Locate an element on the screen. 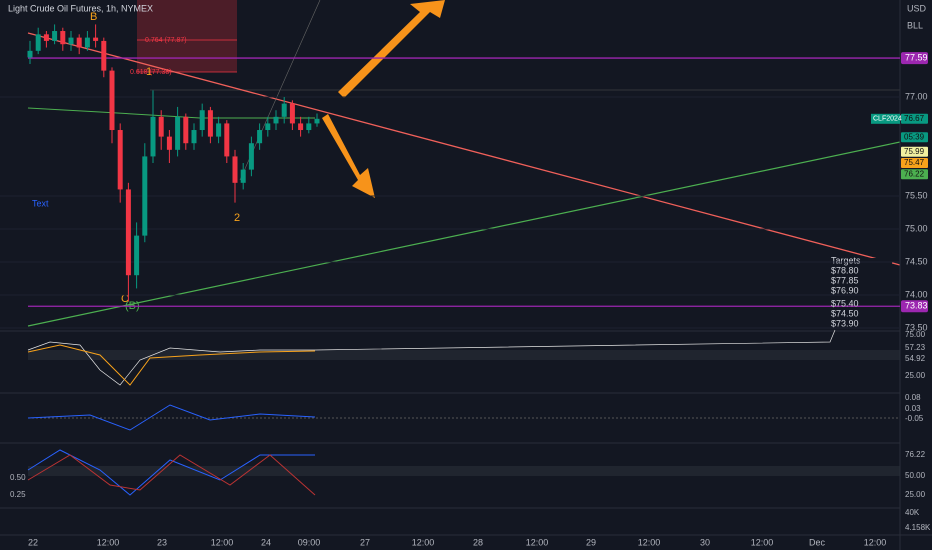 This screenshot has height=550, width=932. unit: BLL is located at coordinates (915, 25).